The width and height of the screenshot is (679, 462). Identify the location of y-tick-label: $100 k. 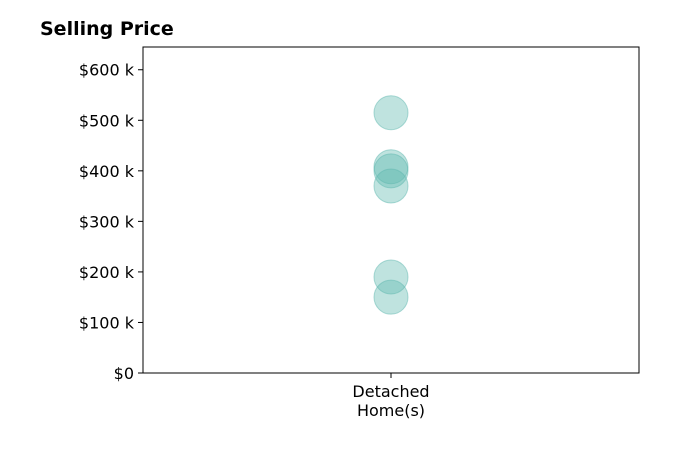
(107, 322).